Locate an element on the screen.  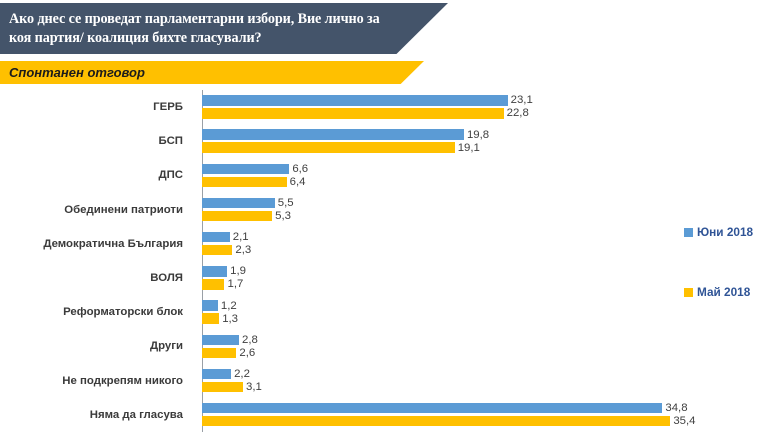
bar-item: 19,1 is located at coordinates (341, 147).